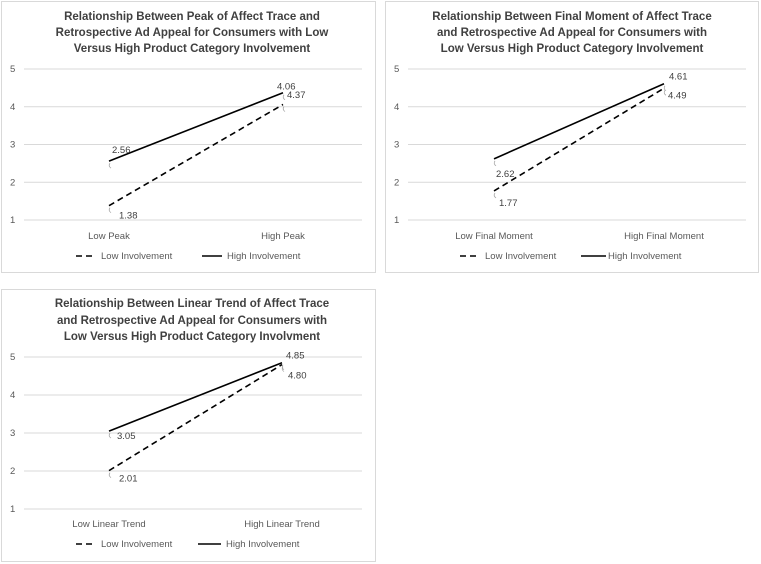 Image resolution: width=761 pixels, height=564 pixels. I want to click on data-label: 4.85, so click(295, 356).